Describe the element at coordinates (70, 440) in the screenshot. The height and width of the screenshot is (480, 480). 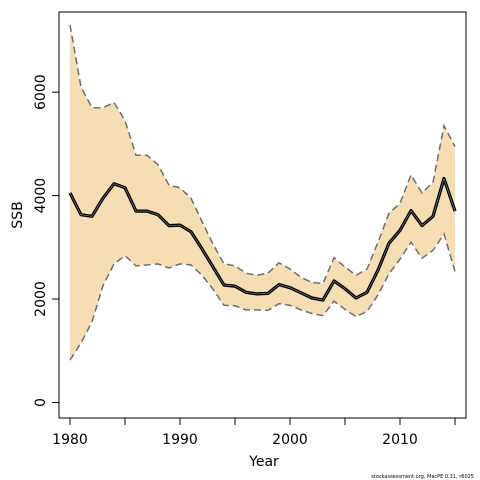
I see `x-tick-label: 1980` at that location.